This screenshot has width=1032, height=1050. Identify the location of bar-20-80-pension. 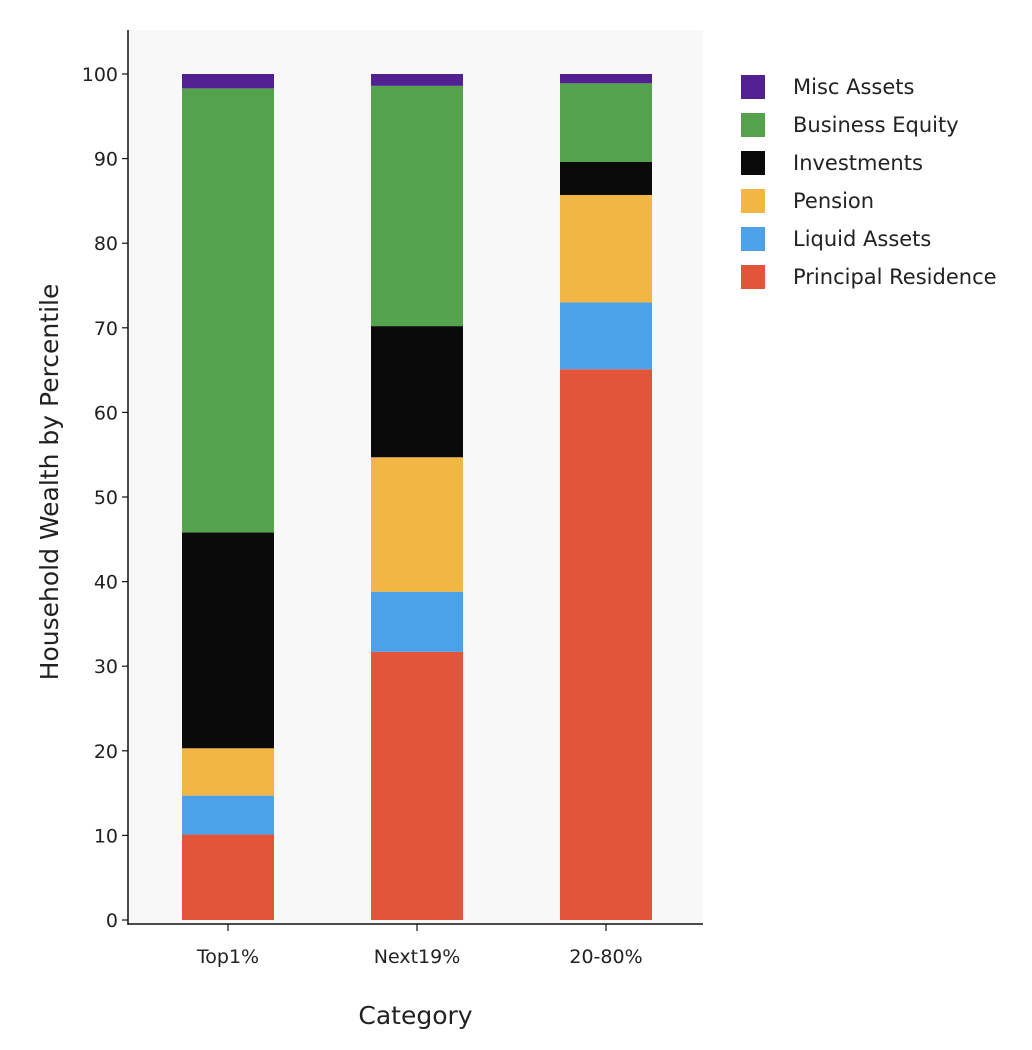
(606, 248).